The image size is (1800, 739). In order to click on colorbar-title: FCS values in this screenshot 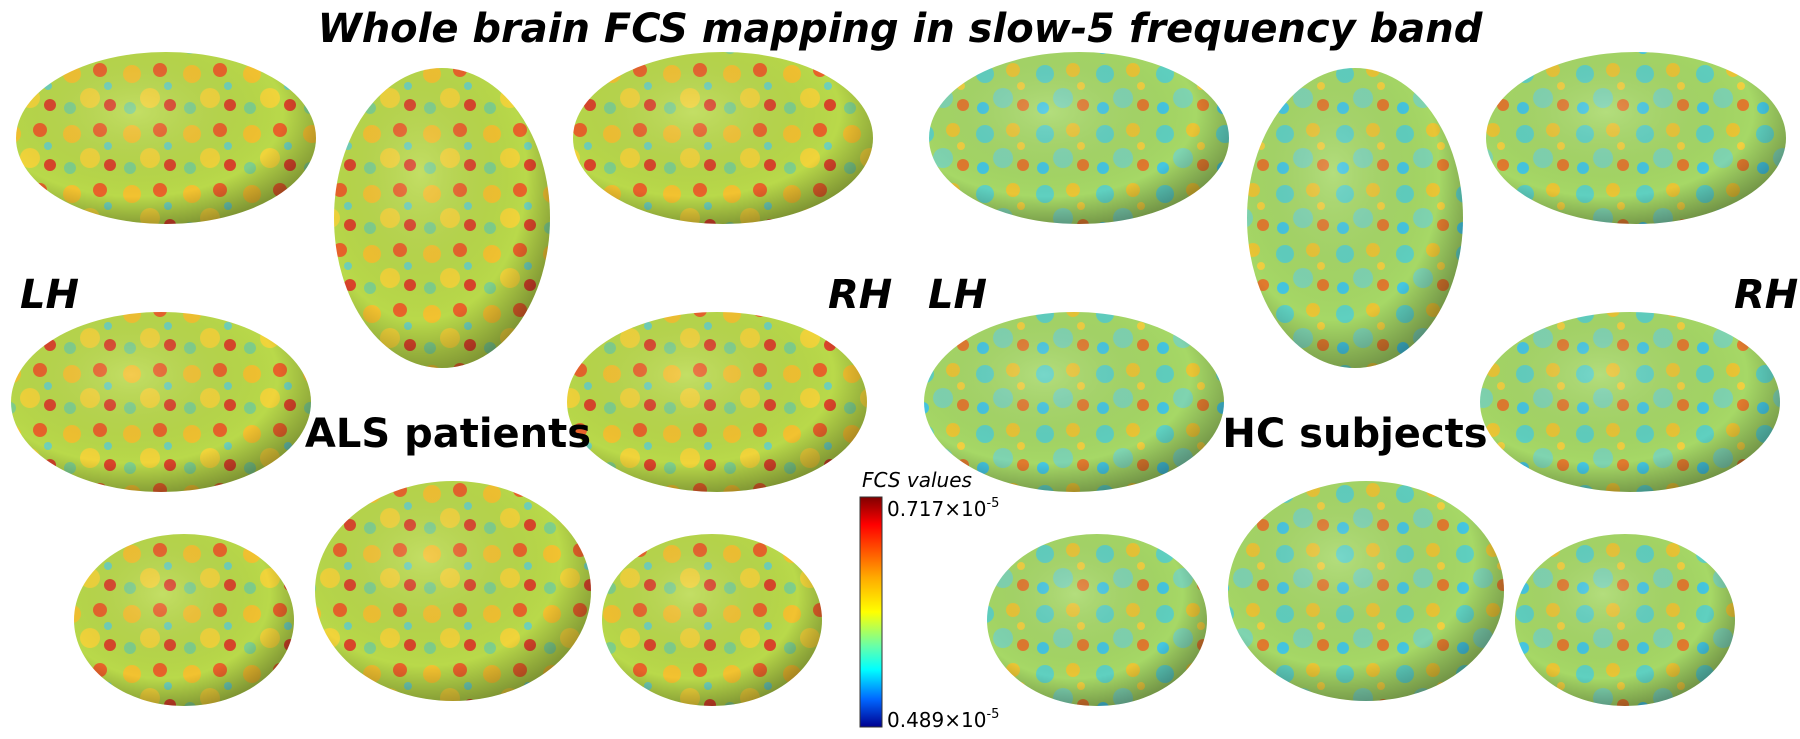, I will do `click(917, 480)`.